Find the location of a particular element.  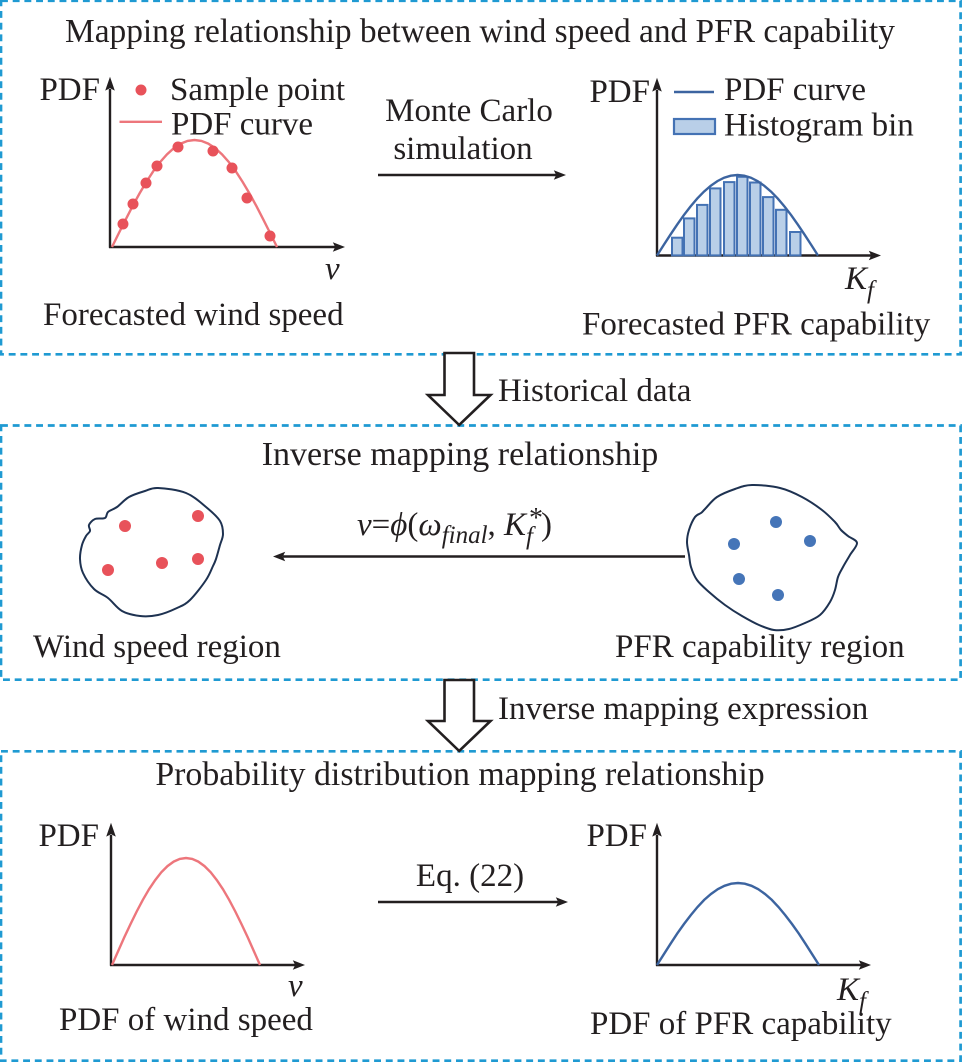

svg-text: Forecasted wind speed is located at coordinates (193, 315).